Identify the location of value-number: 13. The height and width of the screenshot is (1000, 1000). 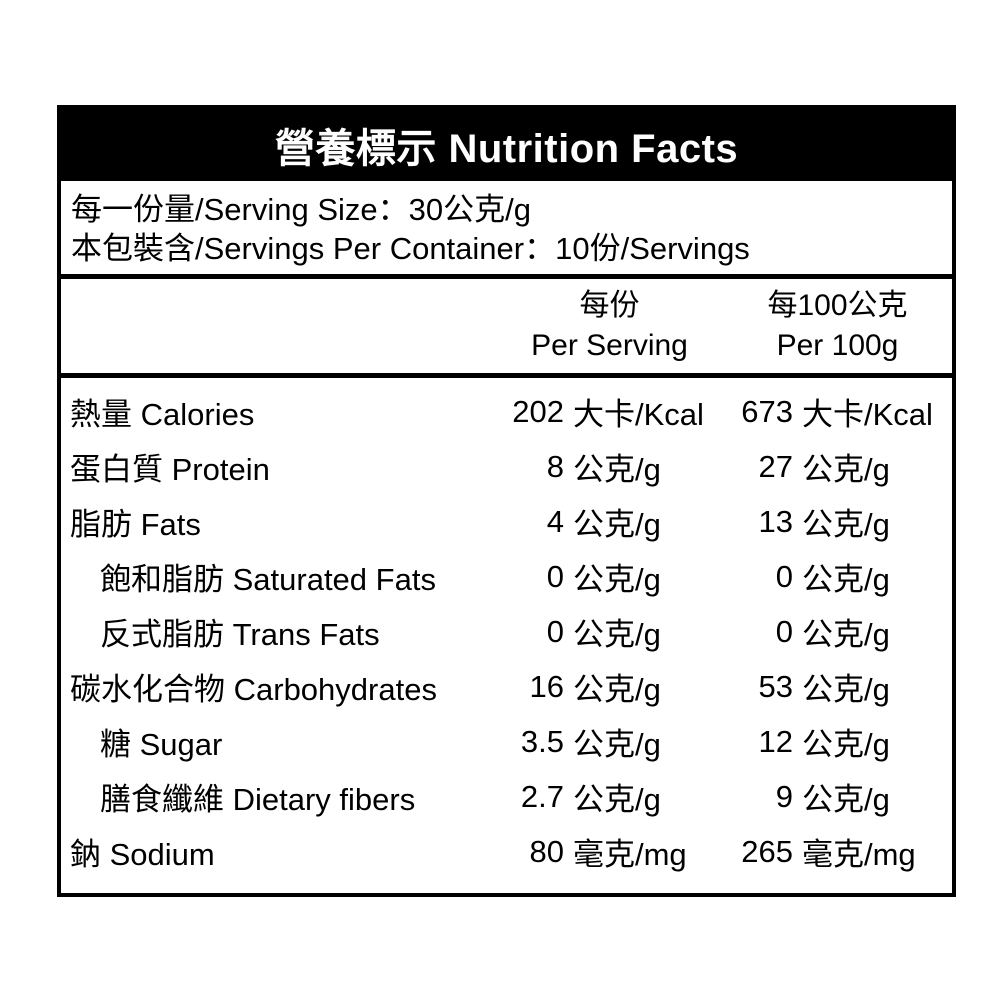
(775, 521).